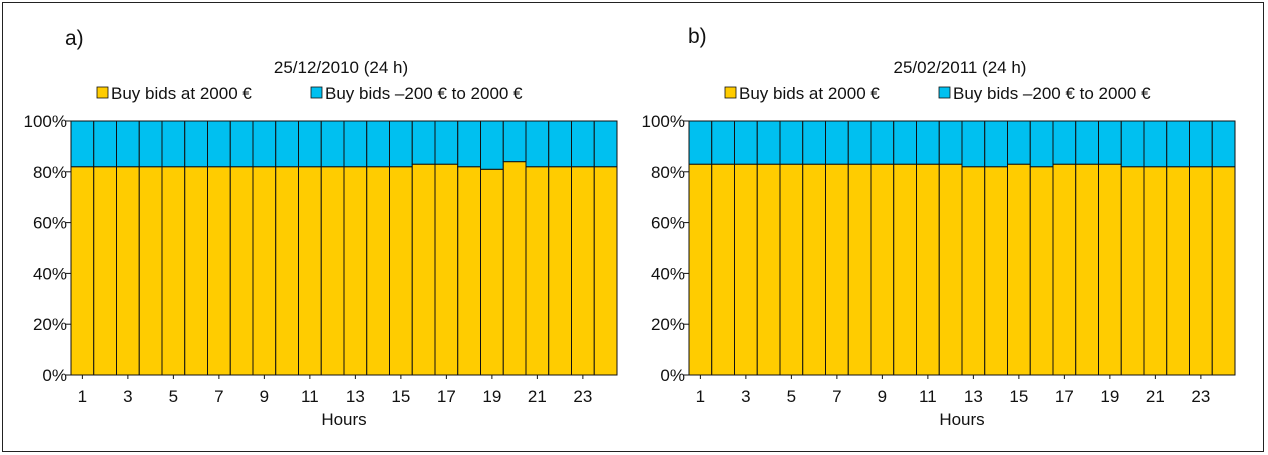  I want to click on y-tick-label: 0%, so click(54, 375).